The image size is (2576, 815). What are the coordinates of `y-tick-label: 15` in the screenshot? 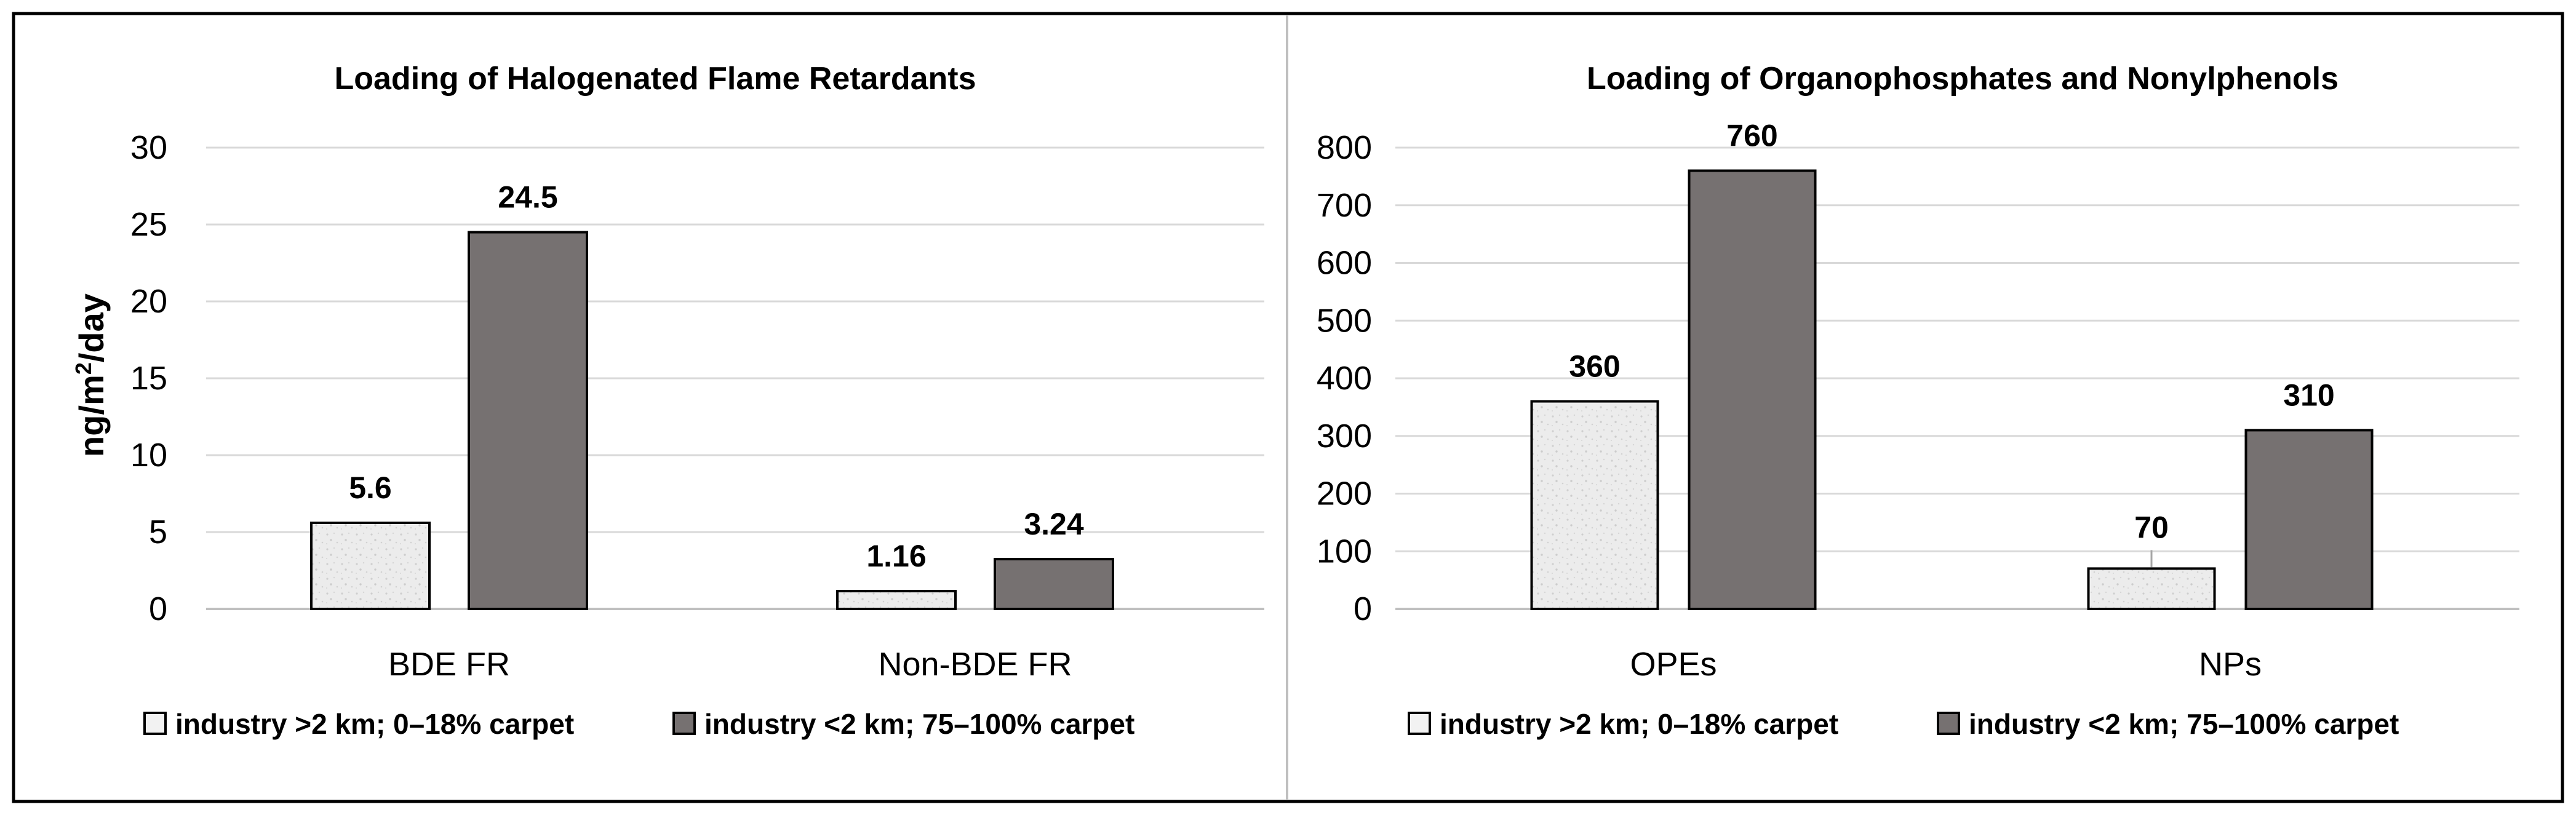 It's located at (148, 378).